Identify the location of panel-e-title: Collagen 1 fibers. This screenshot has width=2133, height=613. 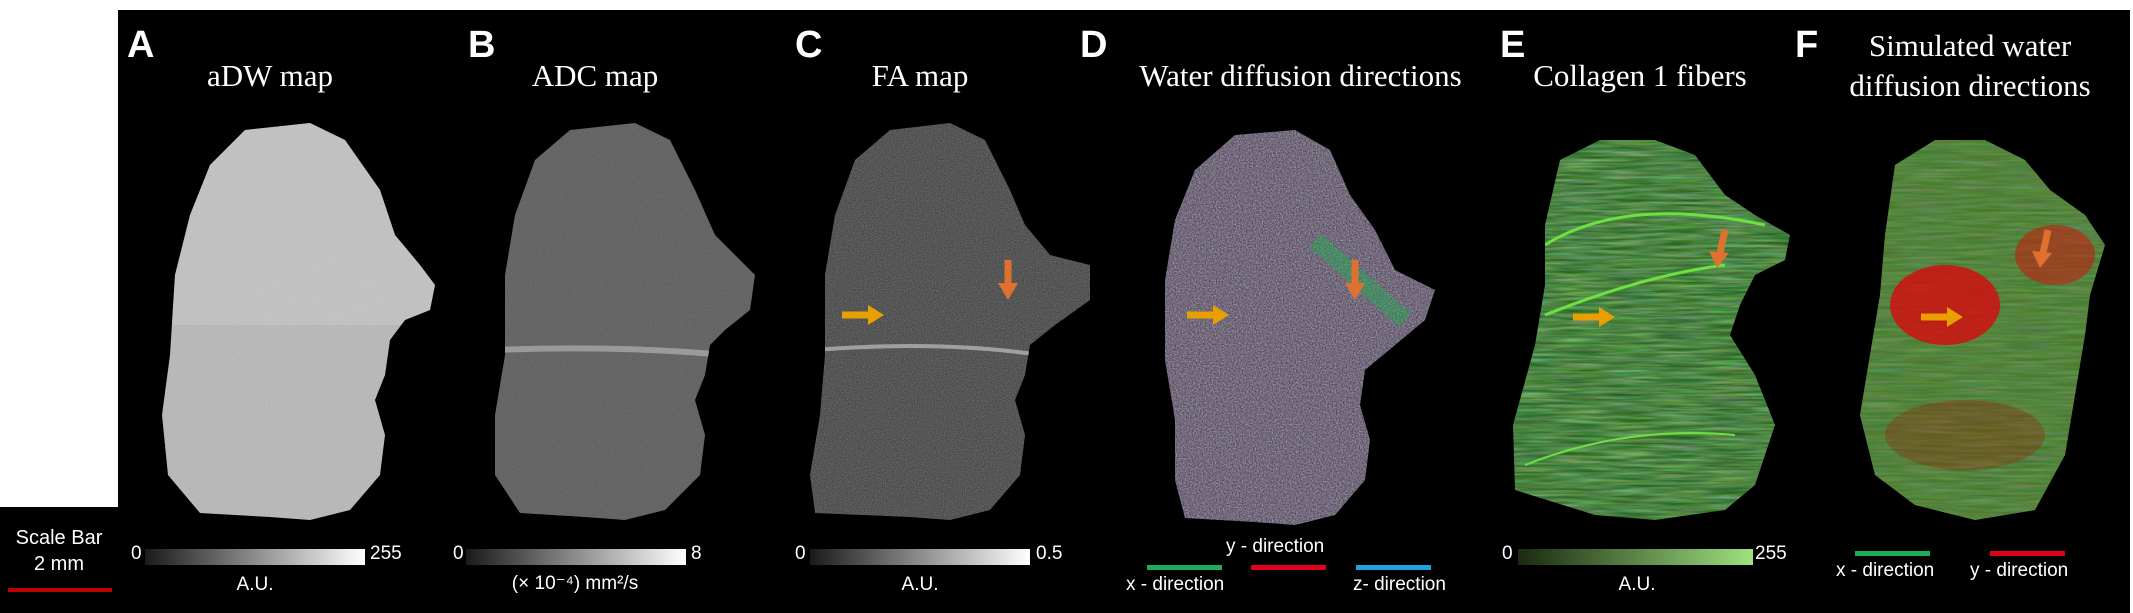
(1640, 75).